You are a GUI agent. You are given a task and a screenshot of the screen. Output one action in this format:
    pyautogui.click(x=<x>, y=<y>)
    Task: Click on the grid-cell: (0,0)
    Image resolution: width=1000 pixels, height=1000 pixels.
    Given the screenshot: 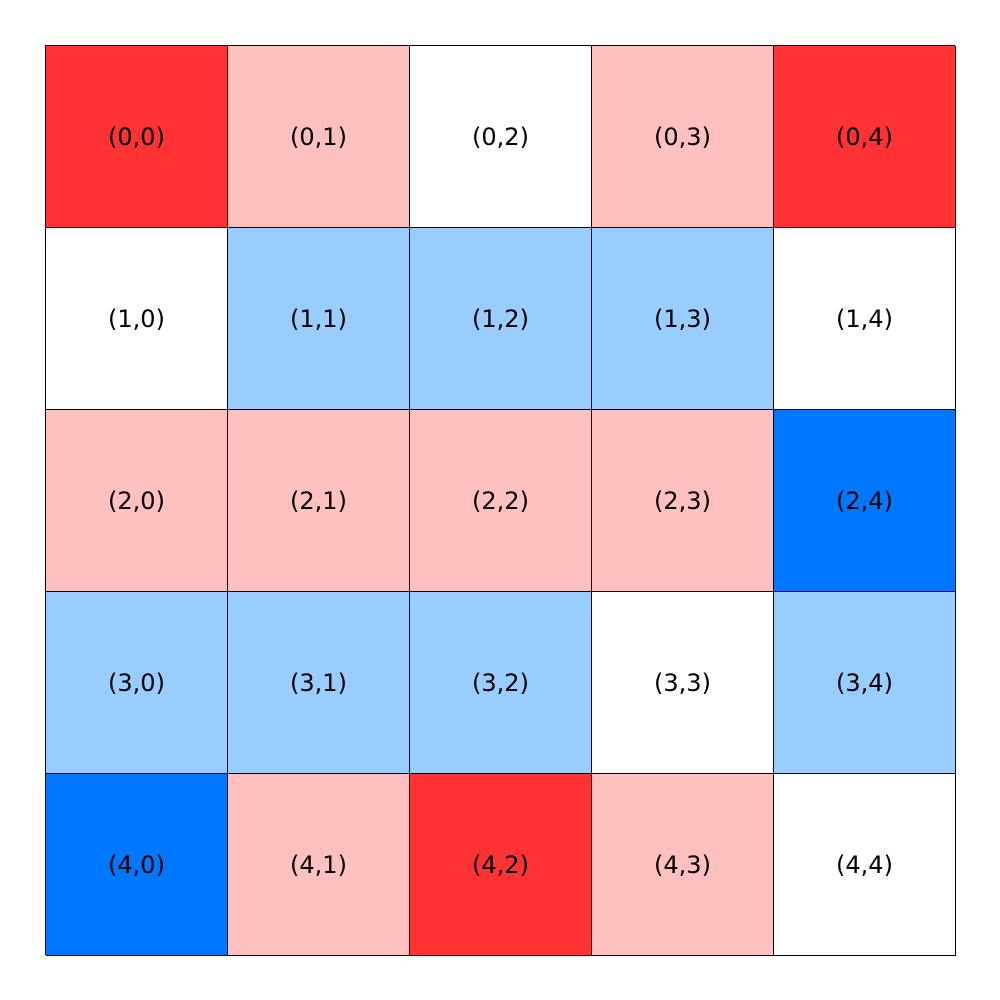 What is the action you would take?
    pyautogui.click(x=137, y=137)
    